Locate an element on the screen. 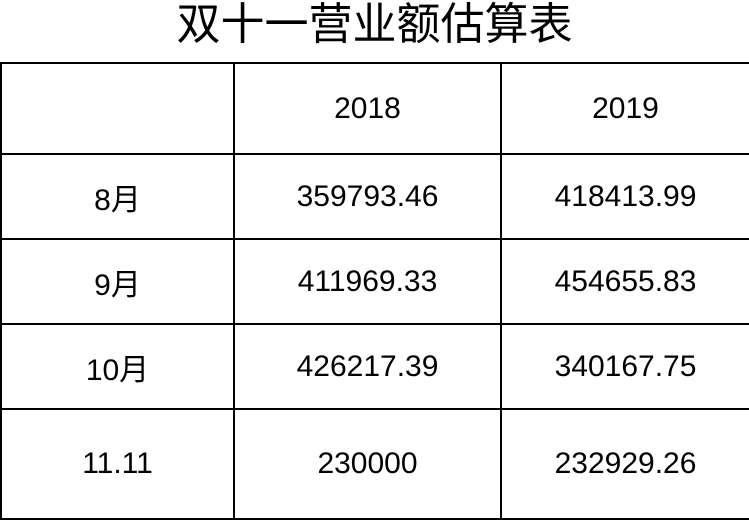 The height and width of the screenshot is (520, 749). value-cell: 340167.75 is located at coordinates (624, 366).